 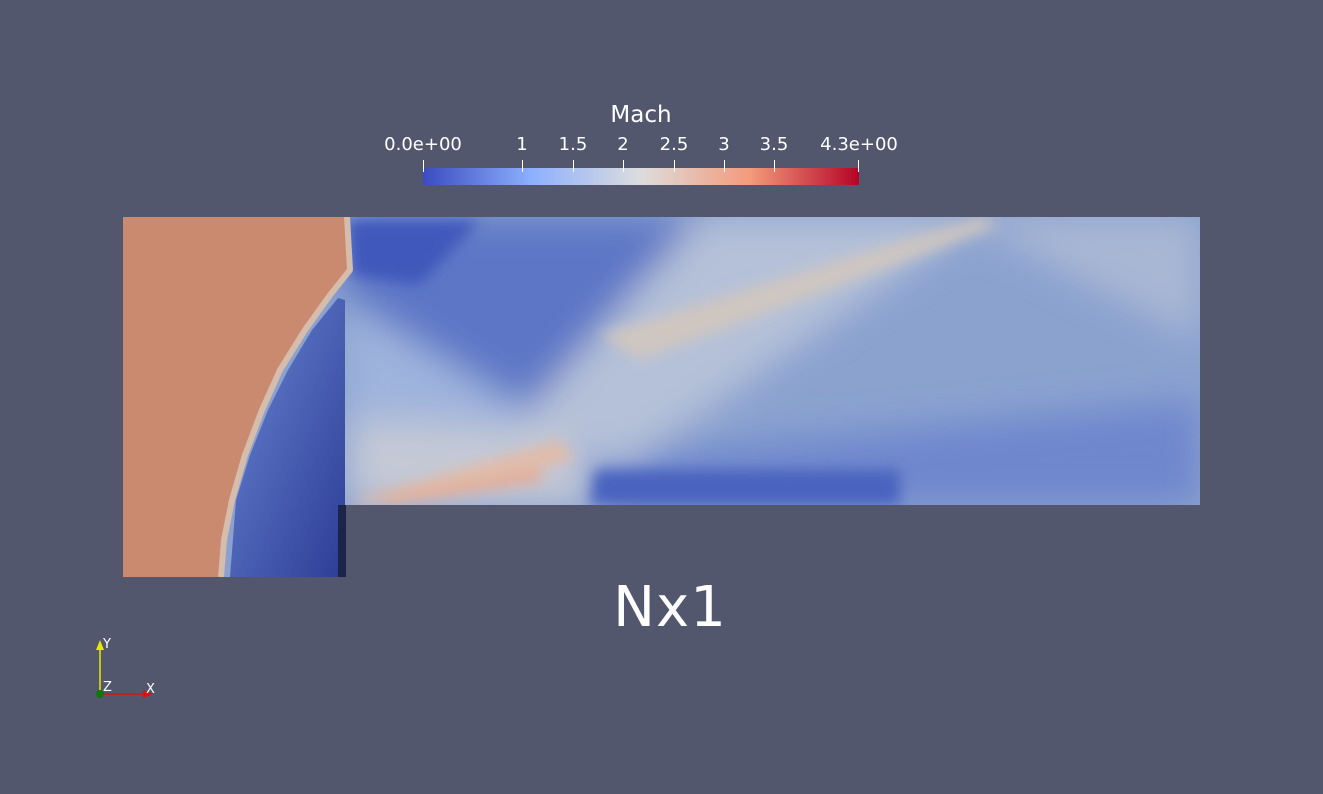 I want to click on case-label: Nx1, so click(x=670, y=607).